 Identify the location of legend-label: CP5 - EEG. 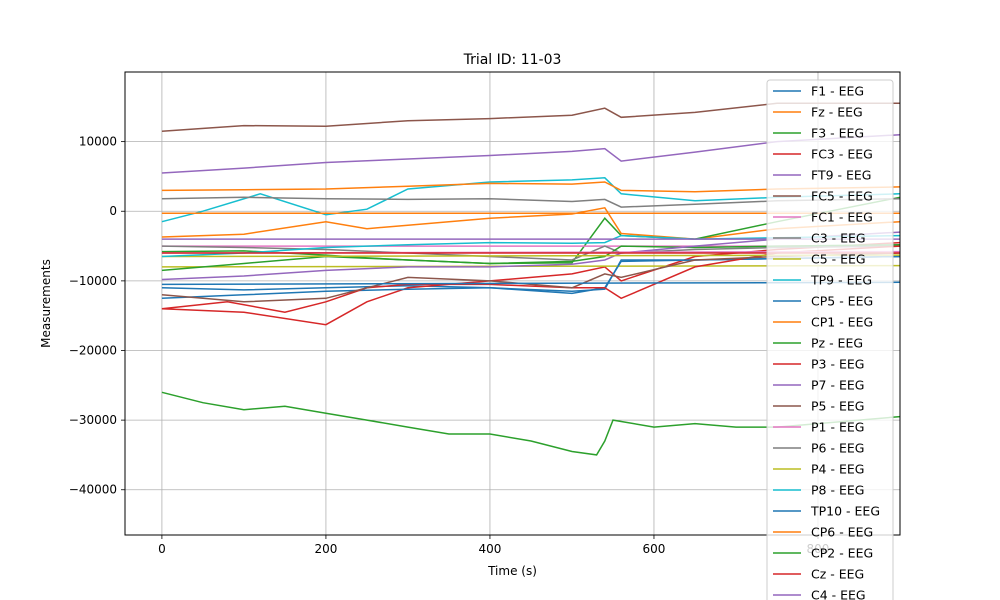
(842, 301).